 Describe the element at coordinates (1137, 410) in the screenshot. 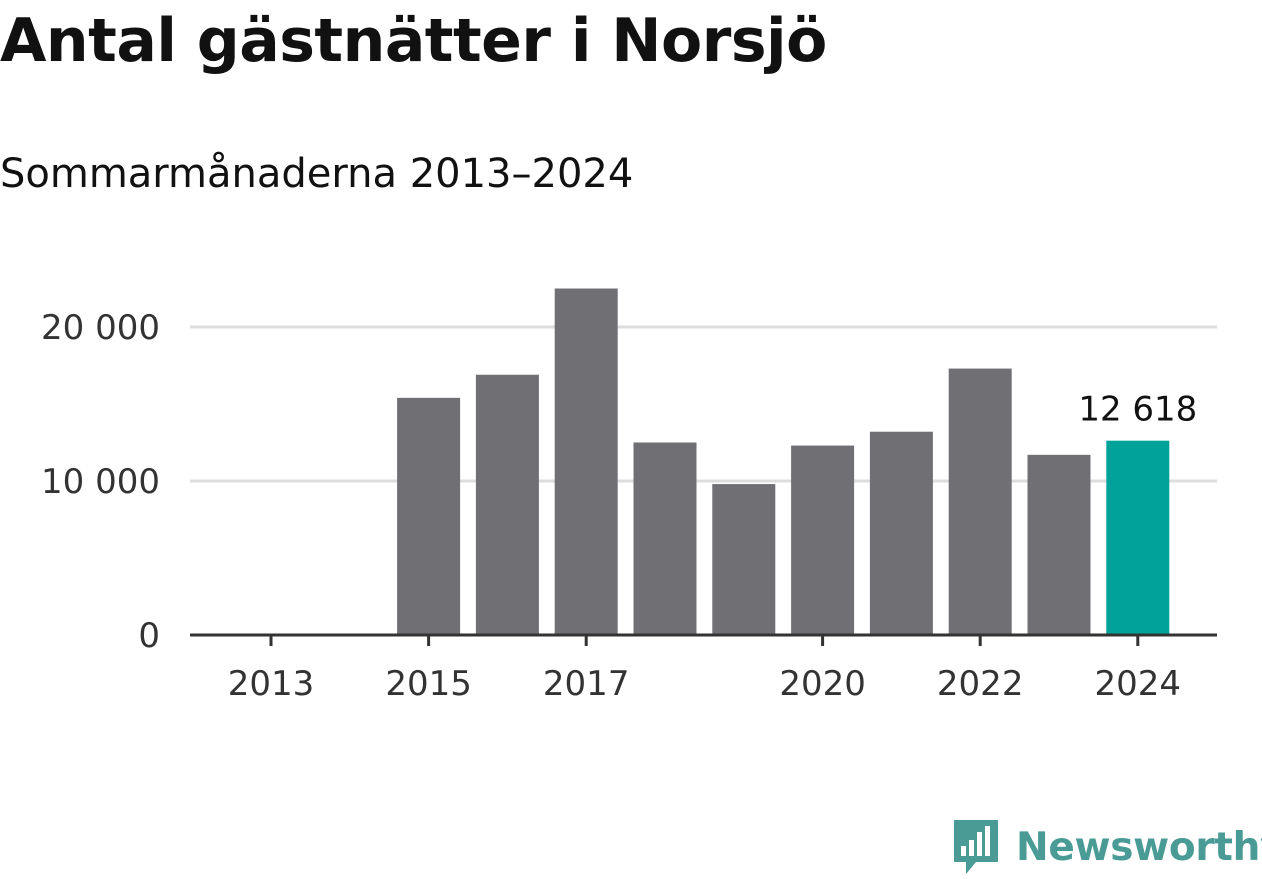

I see `value-label-2024: 12 618` at that location.